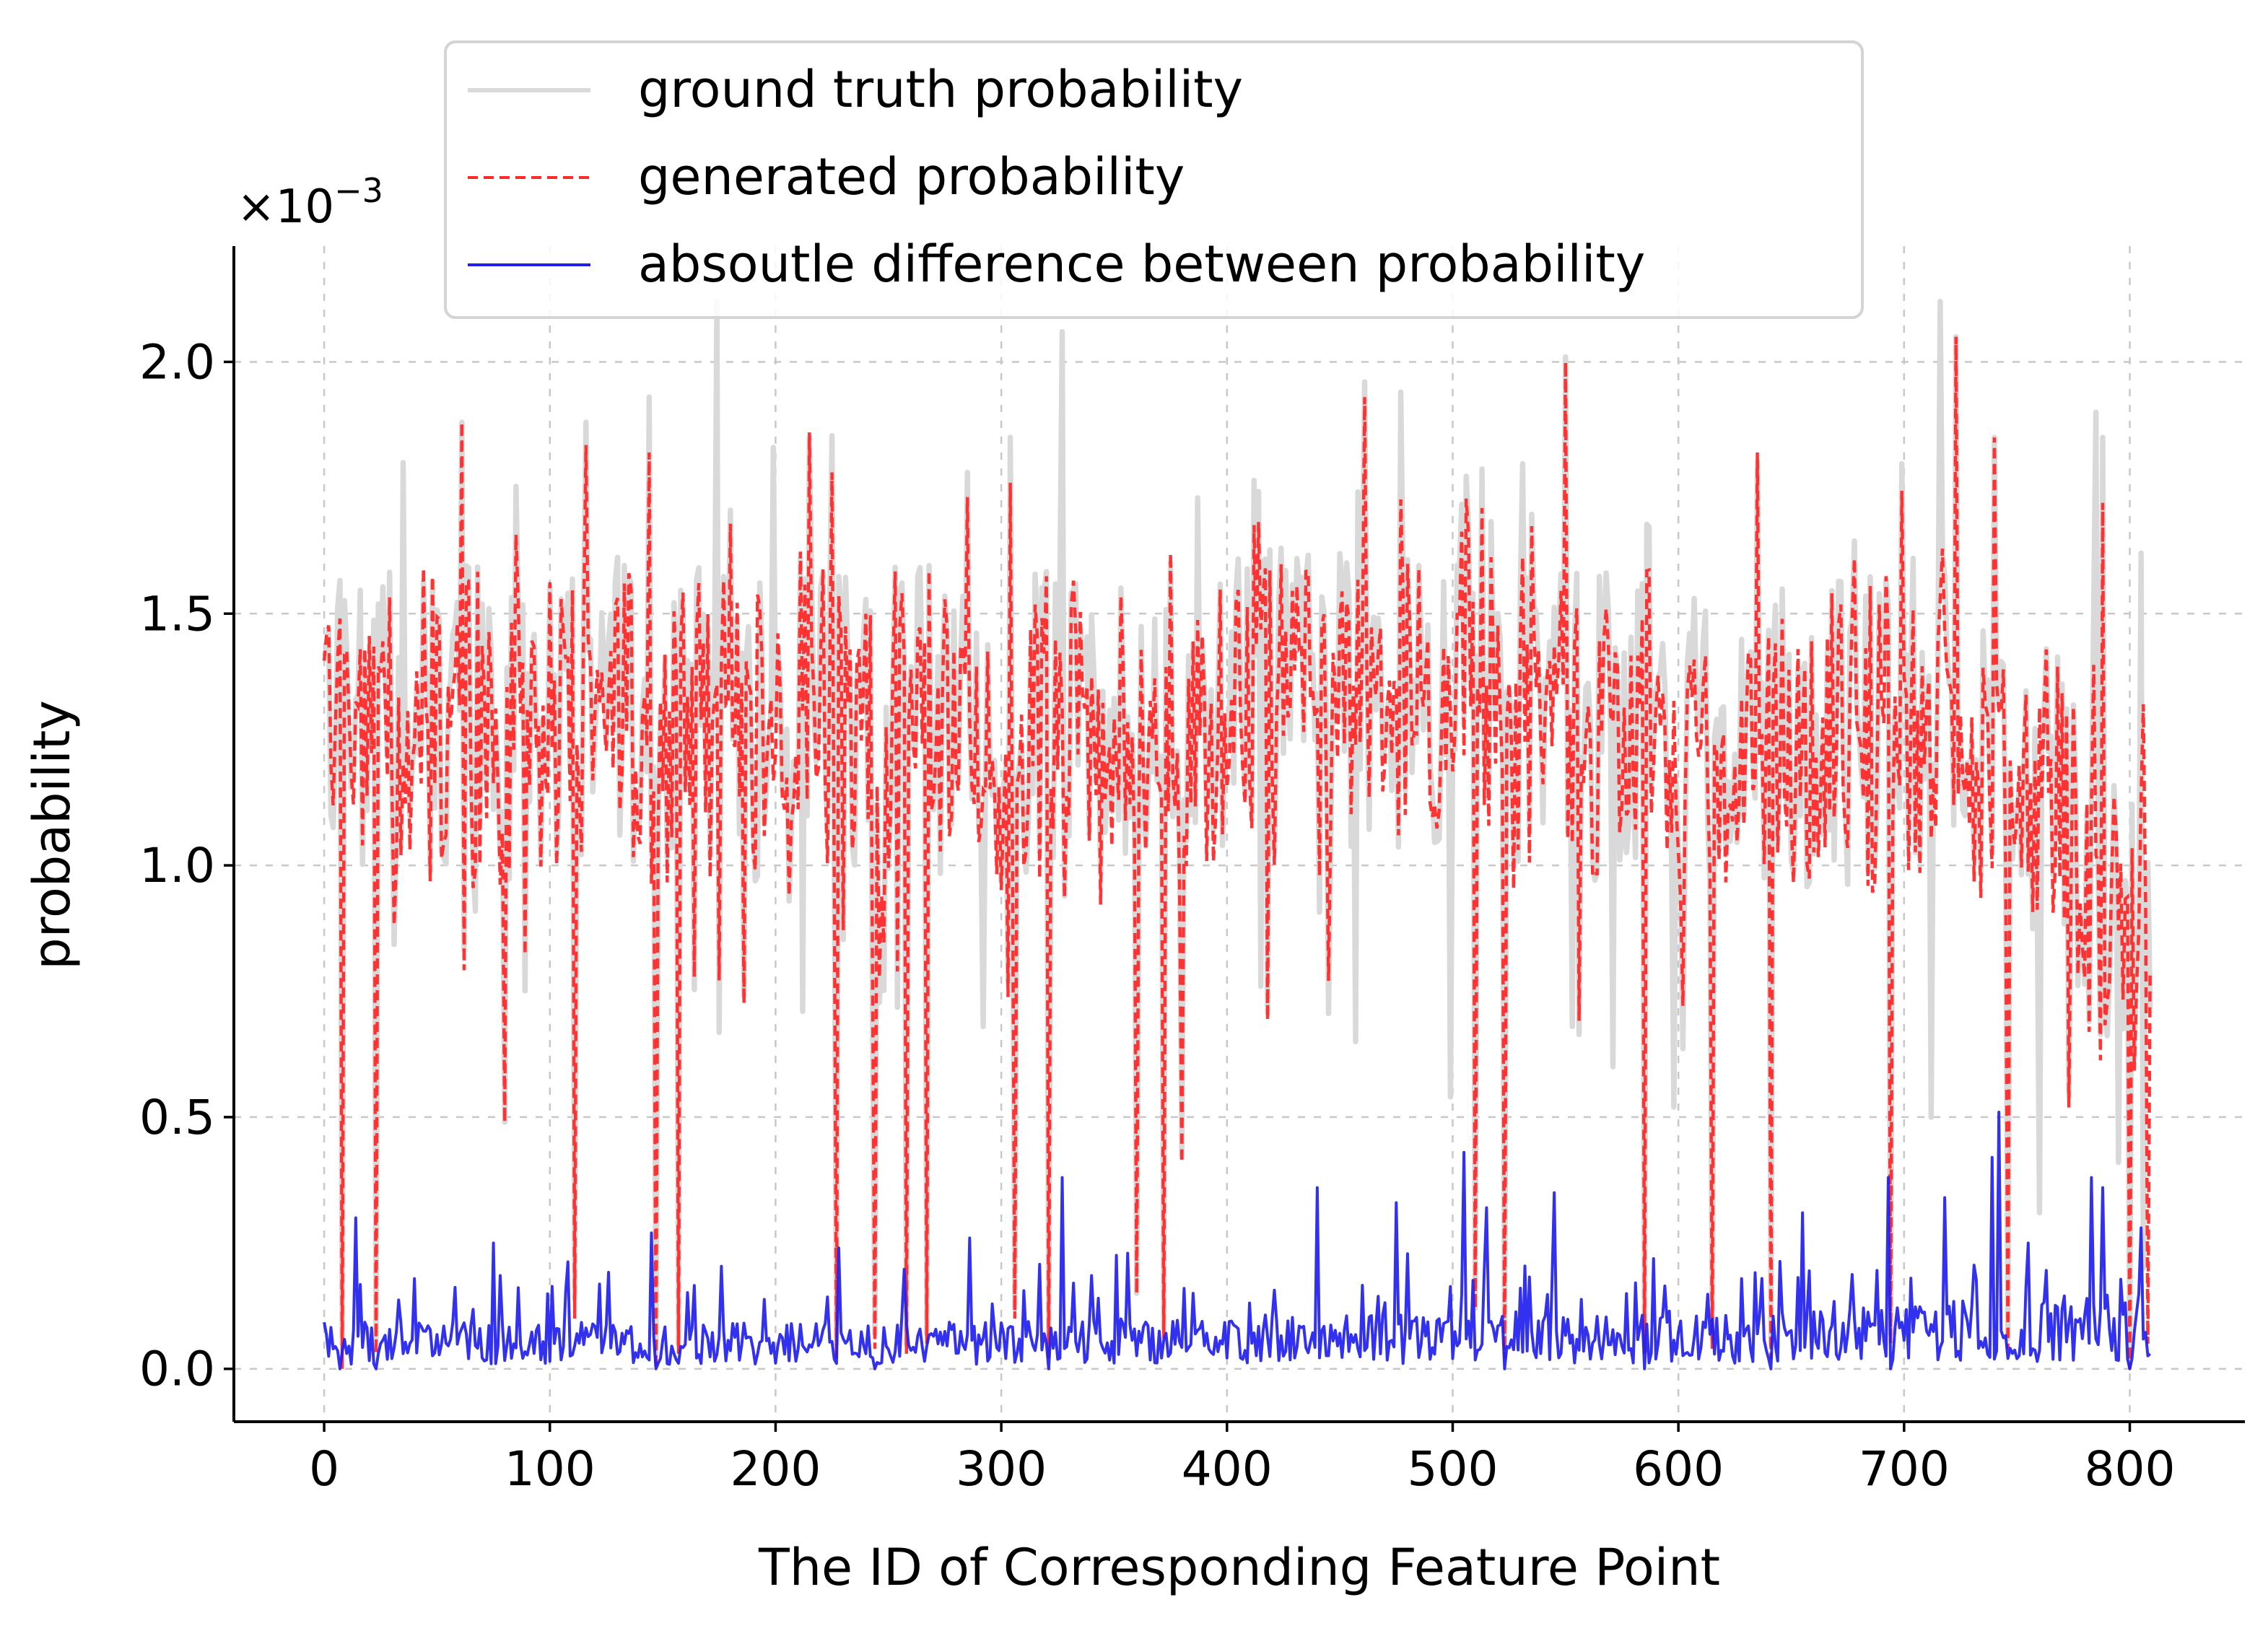  What do you see at coordinates (177, 362) in the screenshot?
I see `y-tick-label: 2.0` at bounding box center [177, 362].